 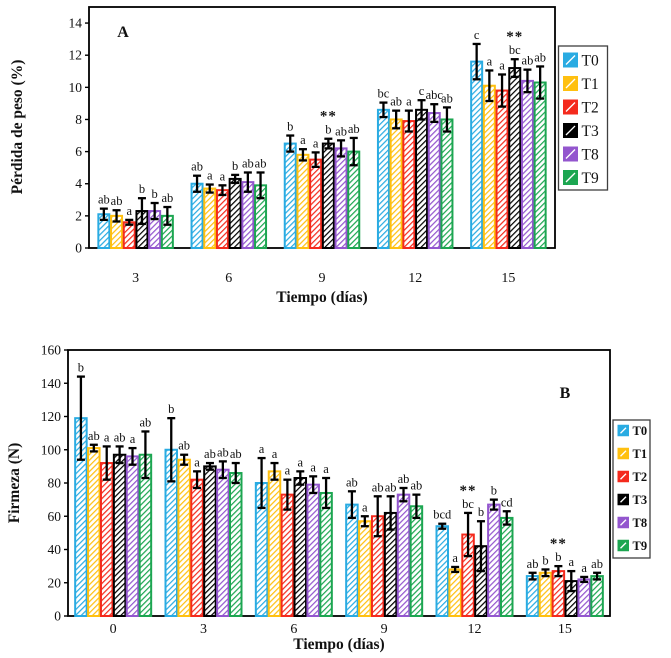 I want to click on y-tick-label: 12, so click(x=76, y=55).